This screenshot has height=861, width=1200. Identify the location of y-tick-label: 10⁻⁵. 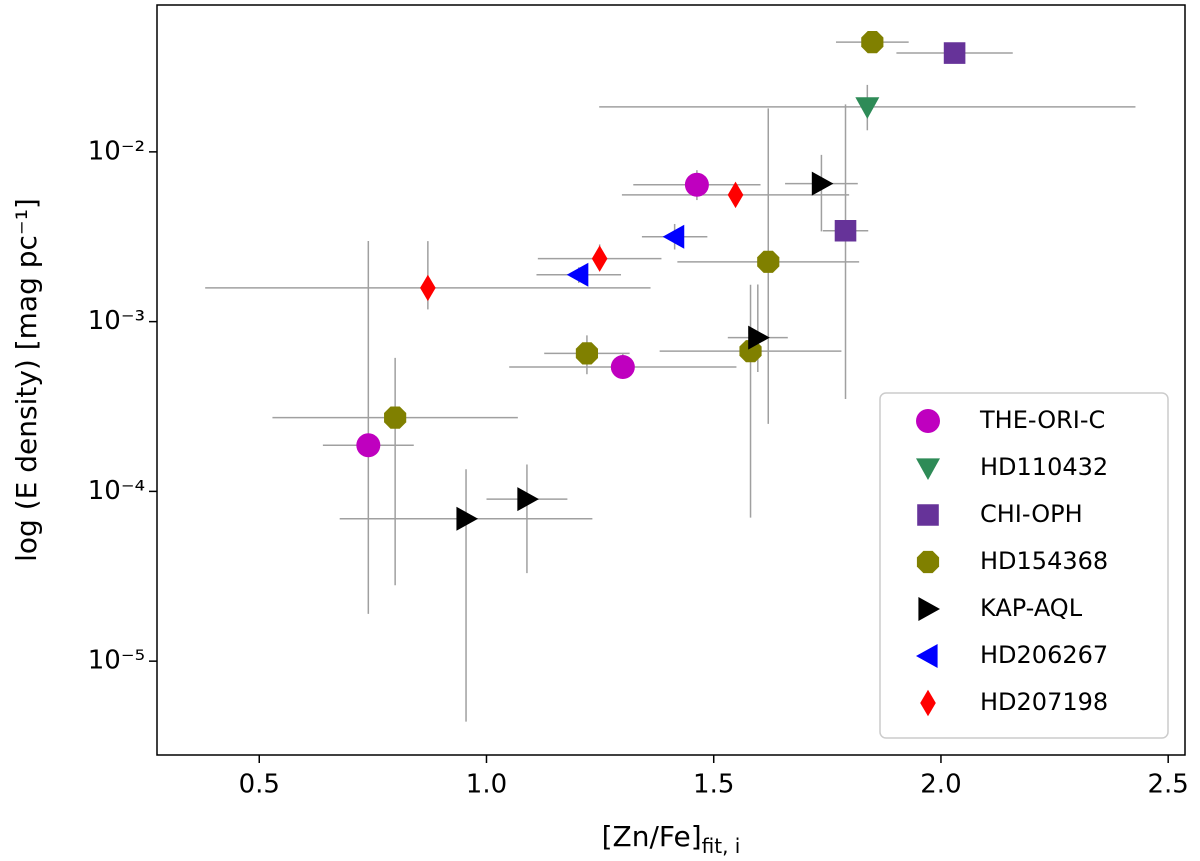
(116, 661).